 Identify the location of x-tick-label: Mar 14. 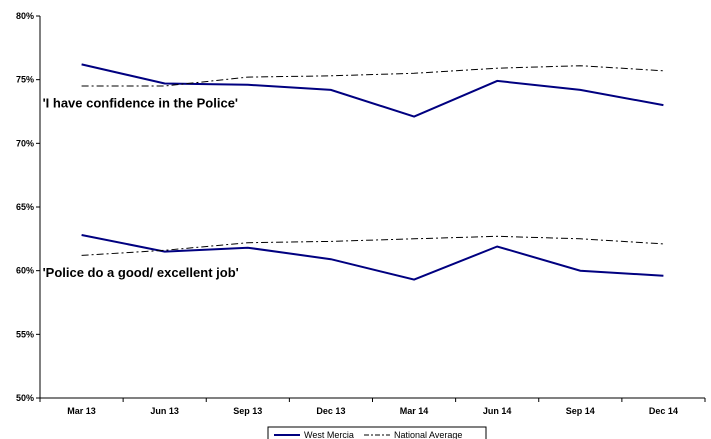
(414, 411).